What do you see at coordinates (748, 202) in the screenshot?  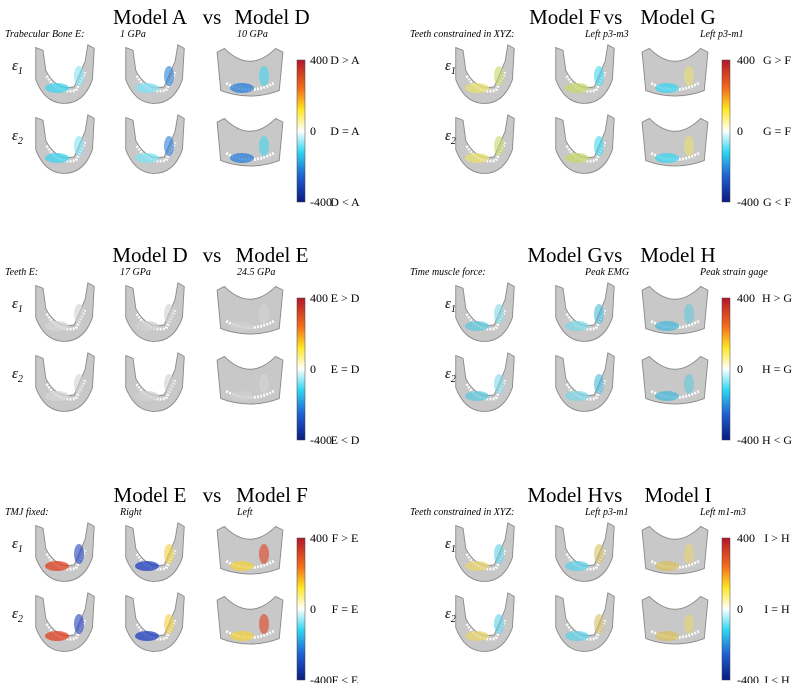 I see `colorbar-tick: -400` at bounding box center [748, 202].